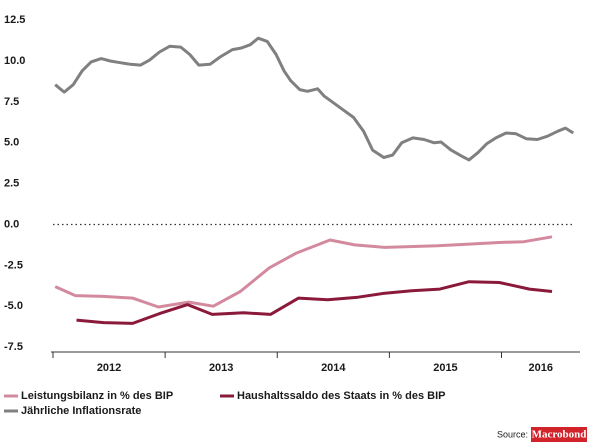  I want to click on x-tick-label: 2015, so click(445, 368).